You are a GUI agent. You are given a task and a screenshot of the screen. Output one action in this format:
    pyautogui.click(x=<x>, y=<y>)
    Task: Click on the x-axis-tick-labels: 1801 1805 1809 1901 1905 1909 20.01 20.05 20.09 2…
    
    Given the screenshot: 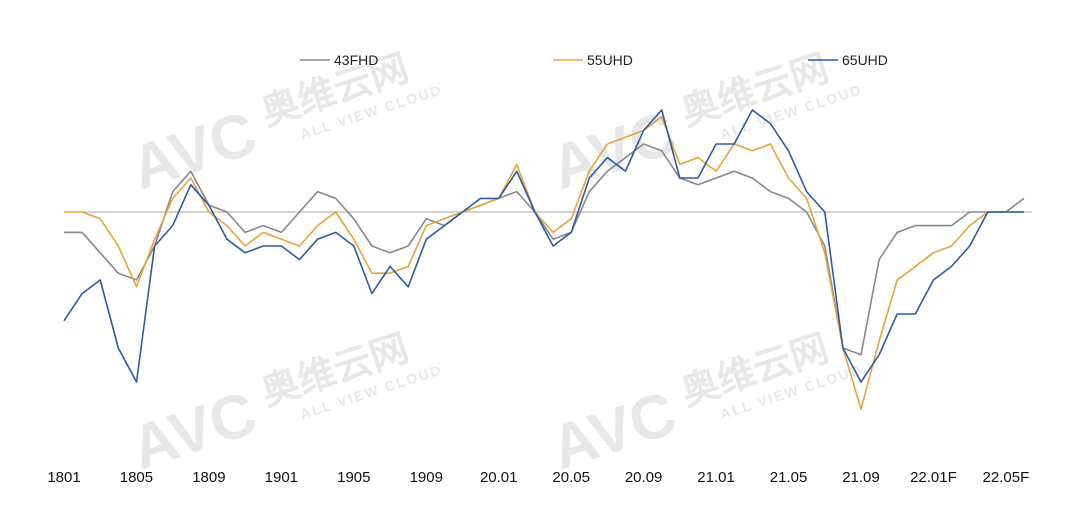 What is the action you would take?
    pyautogui.click(x=538, y=477)
    